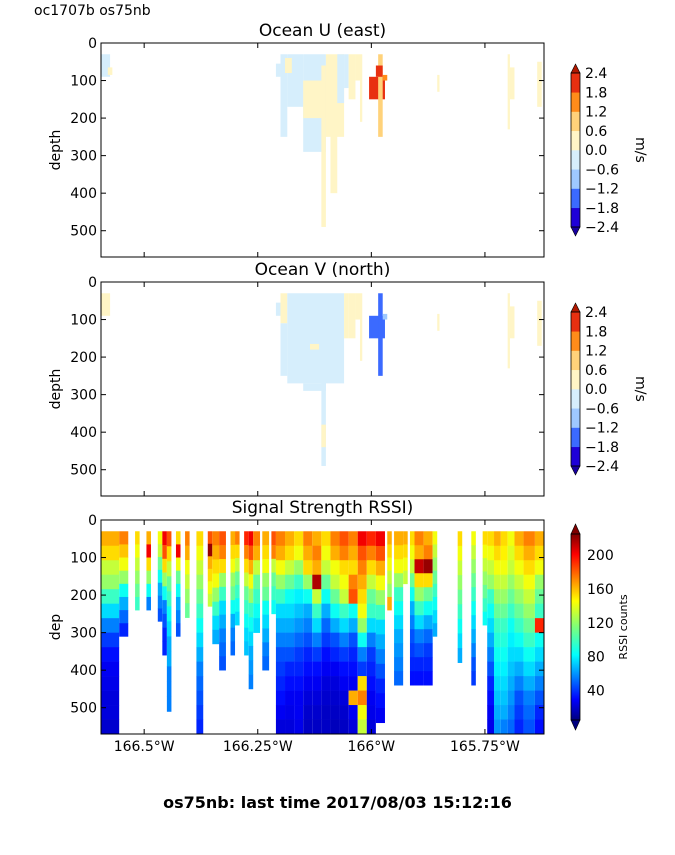 Image resolution: width=675 pixels, height=855 pixels. I want to click on colorbar-tick-label: 1.8, so click(596, 93).